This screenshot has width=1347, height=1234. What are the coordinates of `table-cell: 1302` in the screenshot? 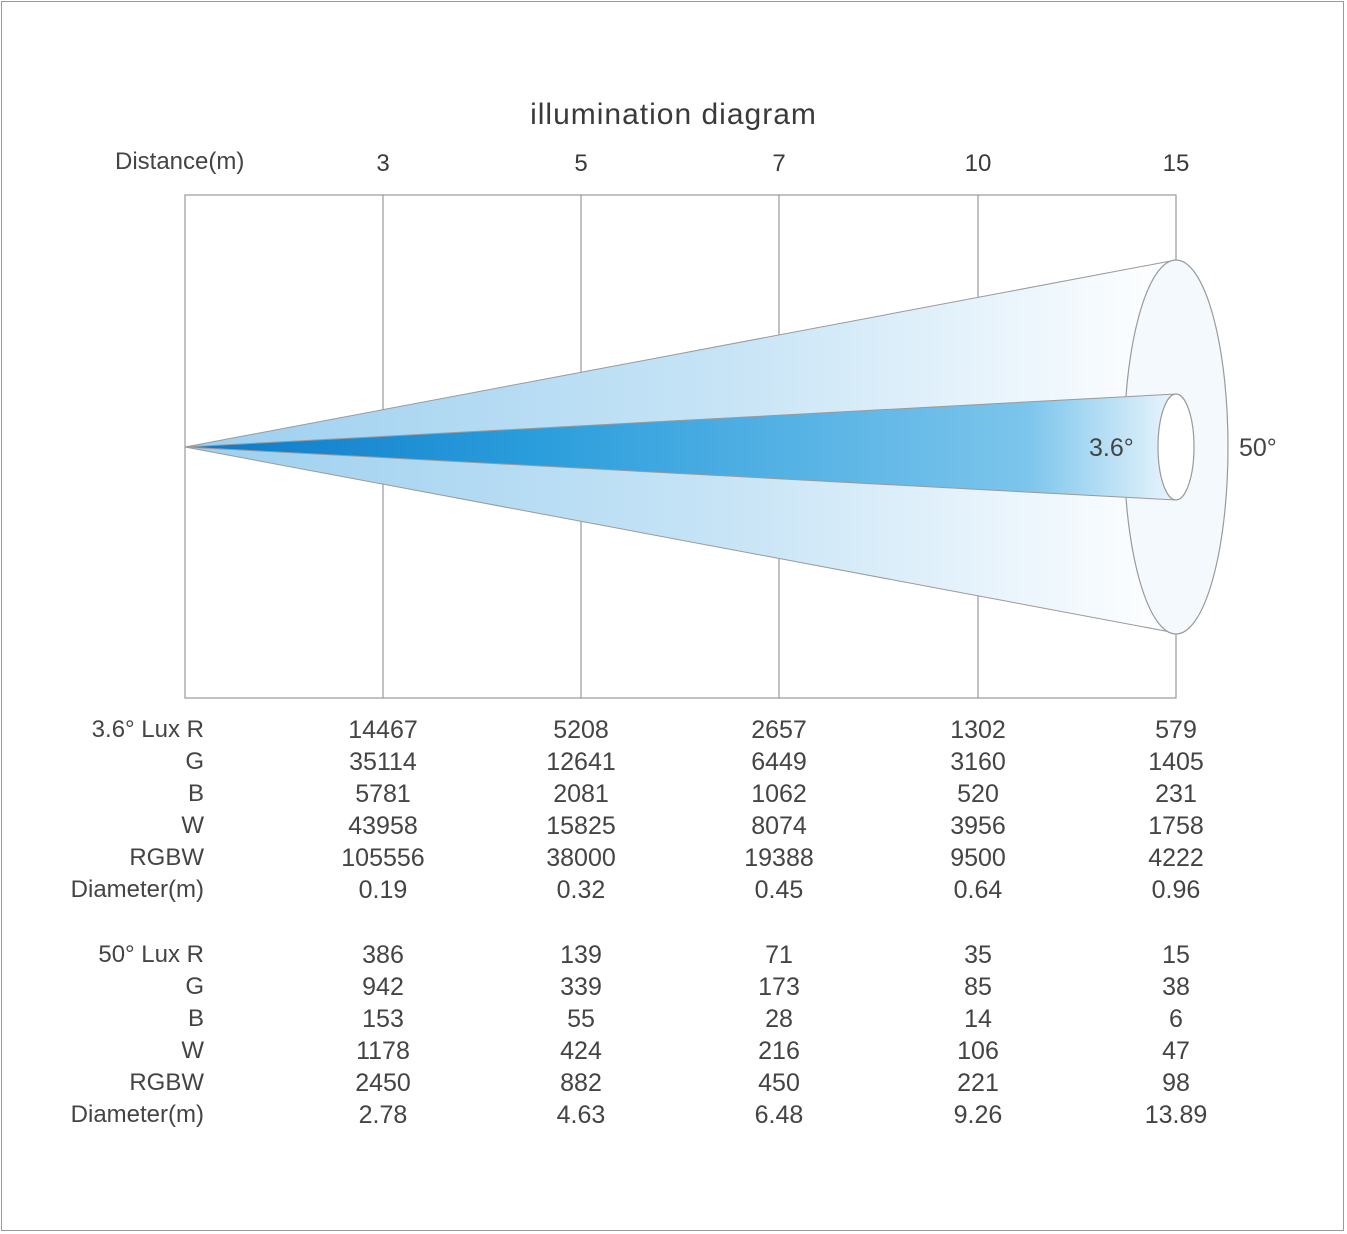 It's located at (978, 730).